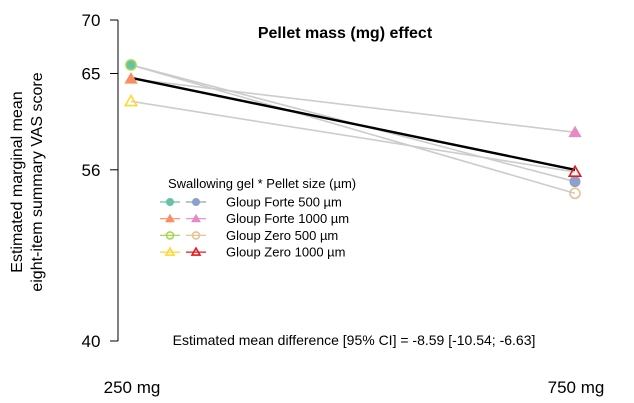  Describe the element at coordinates (576, 387) in the screenshot. I see `x-tick-label: 750 mg` at that location.